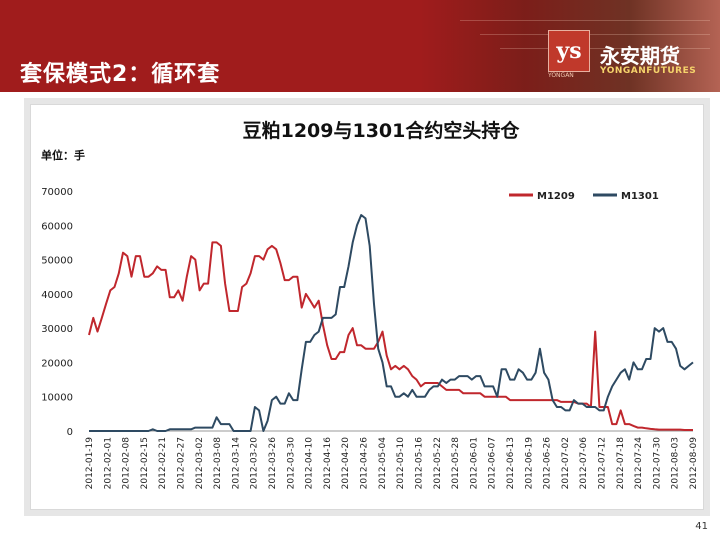 Image resolution: width=720 pixels, height=540 pixels. I want to click on x-tick-label: 2012-05-16, so click(419, 463).